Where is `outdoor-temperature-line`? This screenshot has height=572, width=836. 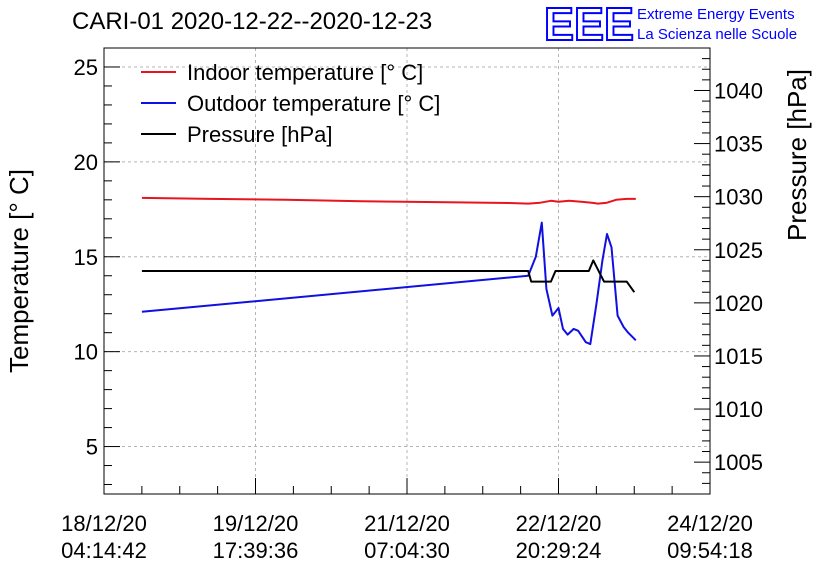 outdoor-temperature-line is located at coordinates (389, 283).